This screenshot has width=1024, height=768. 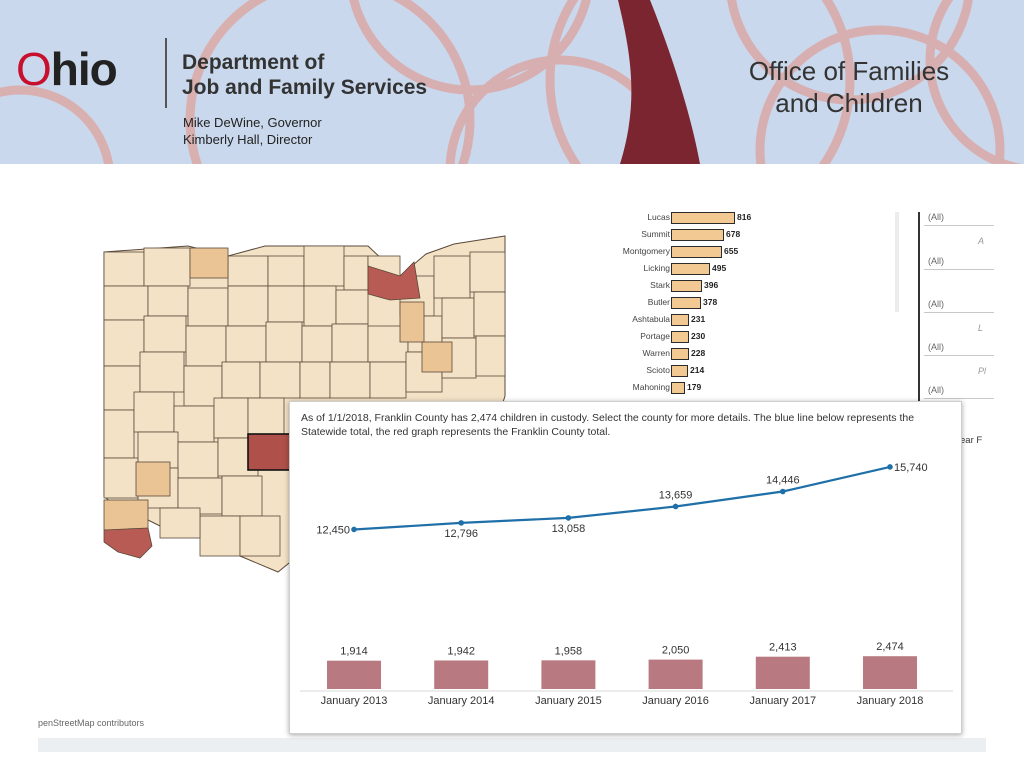 I want to click on county-value: 816, so click(x=744, y=217).